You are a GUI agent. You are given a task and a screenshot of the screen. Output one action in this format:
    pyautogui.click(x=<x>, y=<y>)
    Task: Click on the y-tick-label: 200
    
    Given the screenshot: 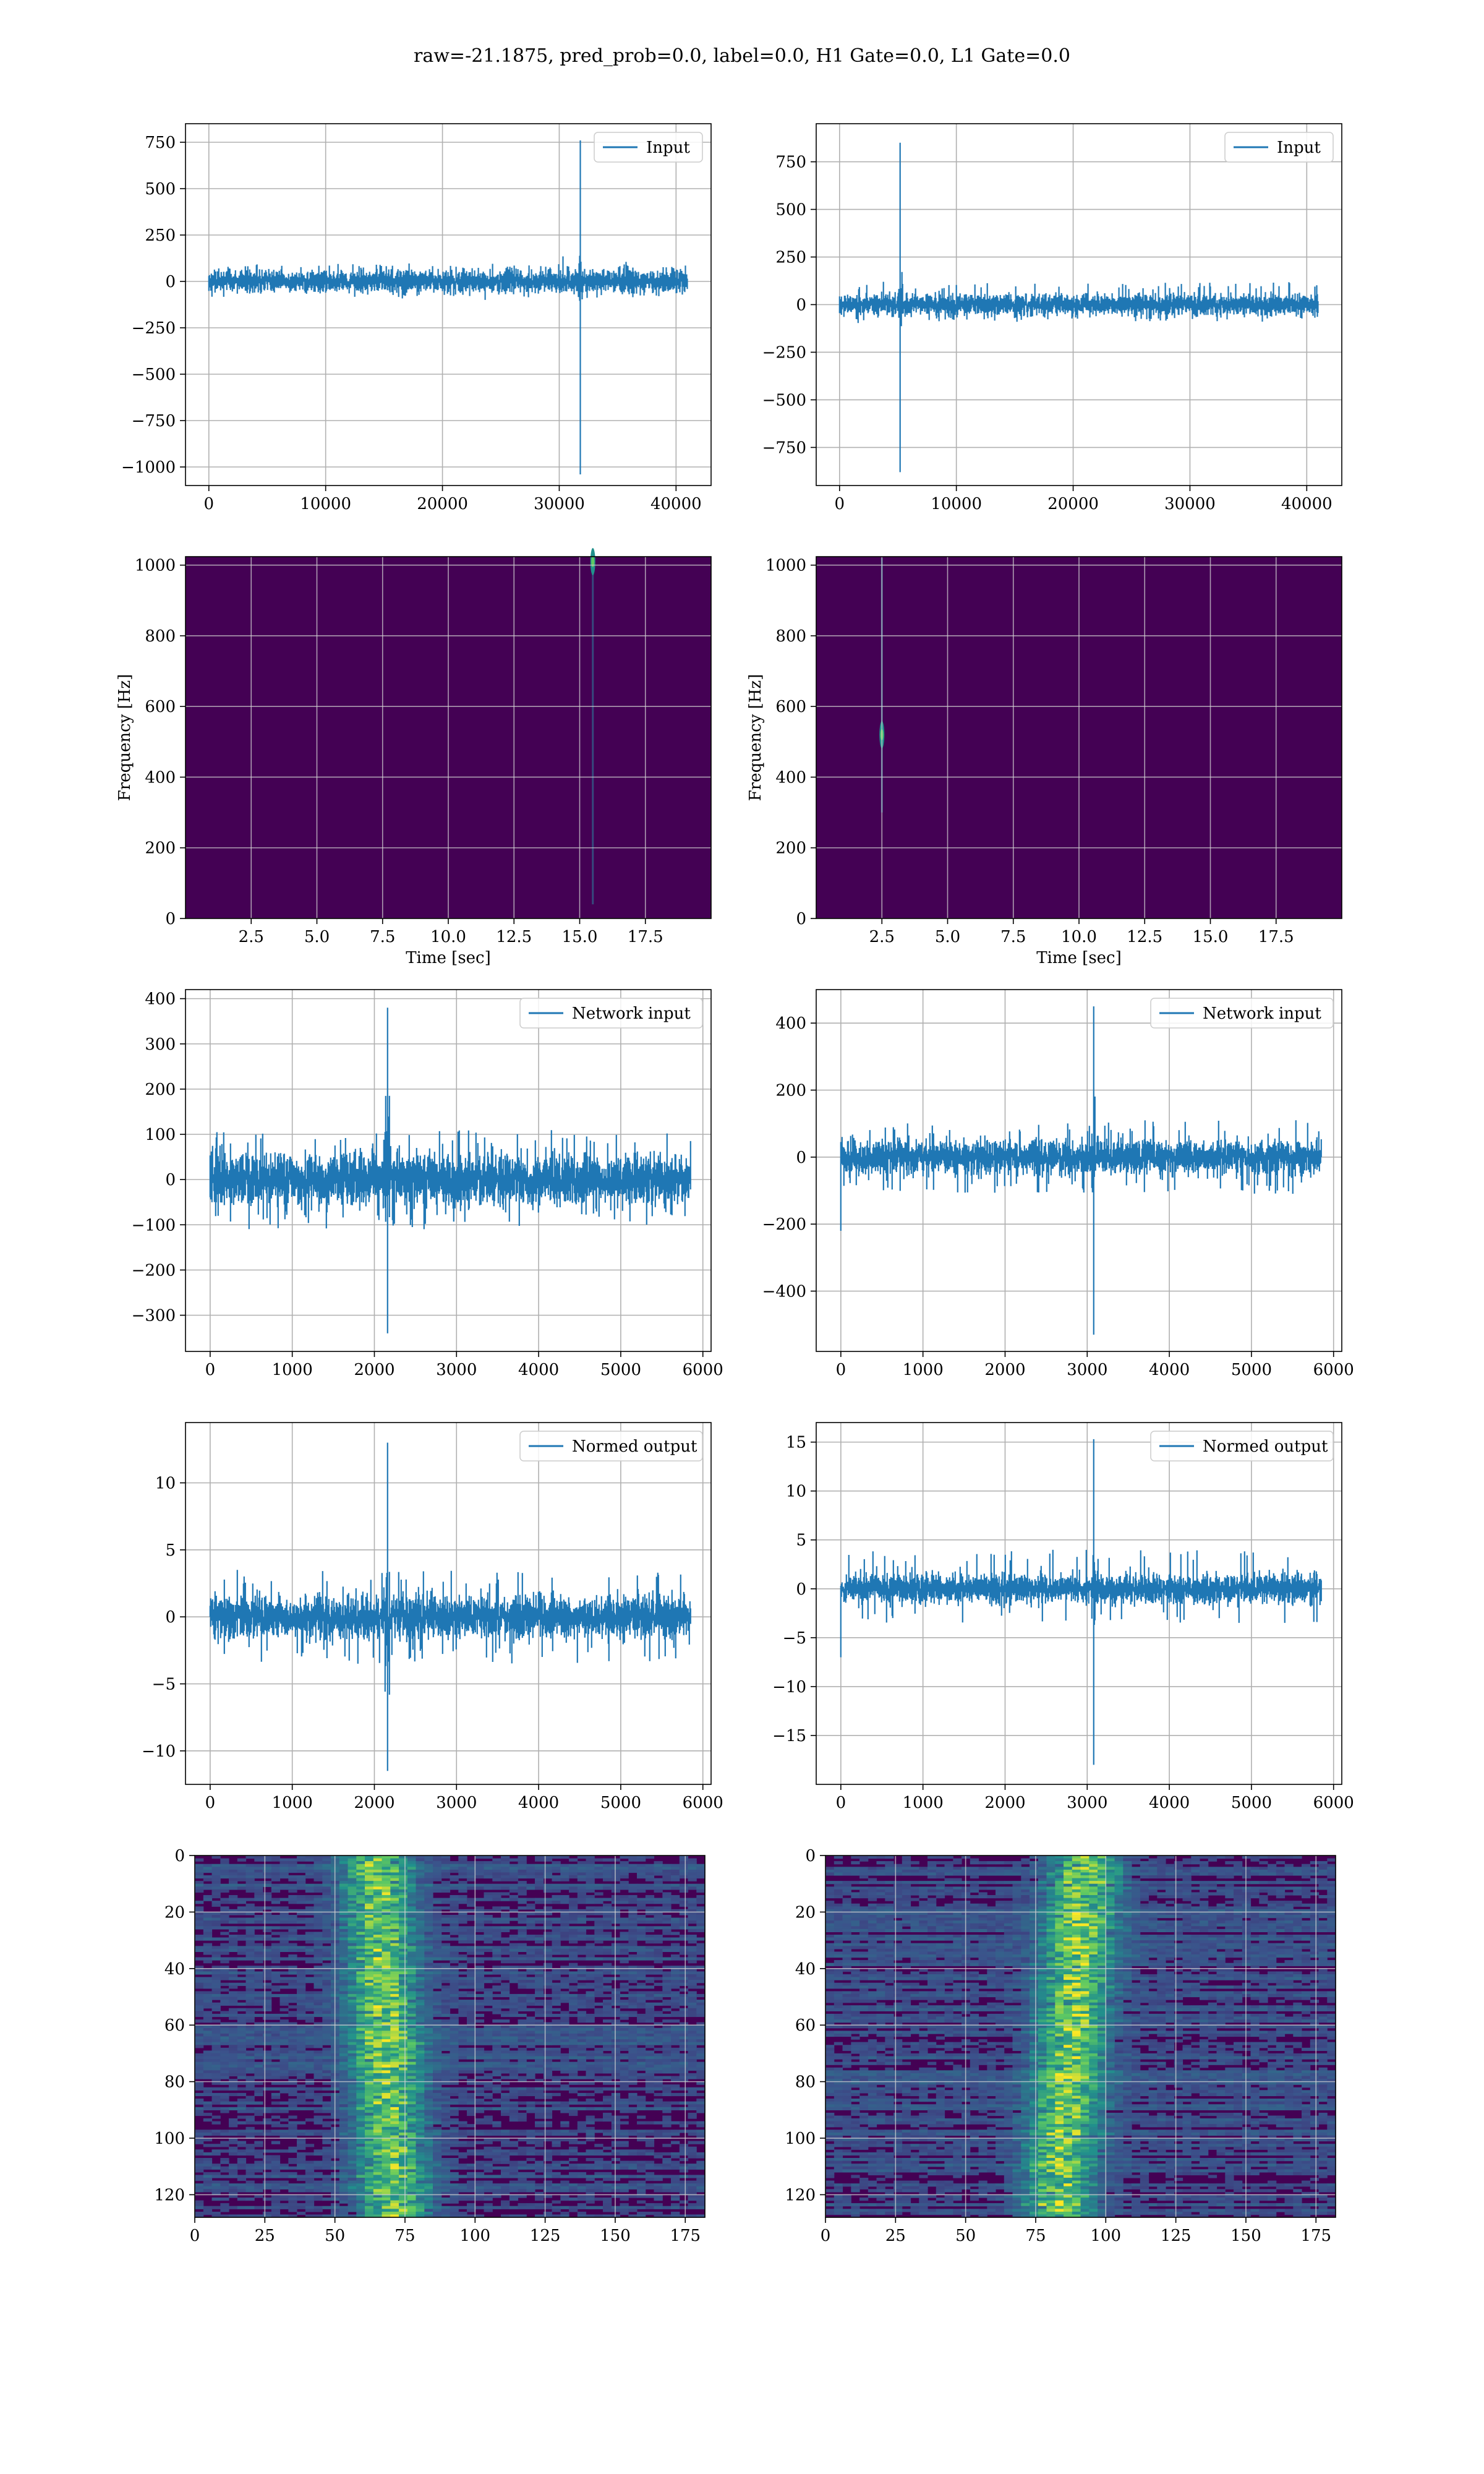 What is the action you would take?
    pyautogui.click(x=160, y=848)
    